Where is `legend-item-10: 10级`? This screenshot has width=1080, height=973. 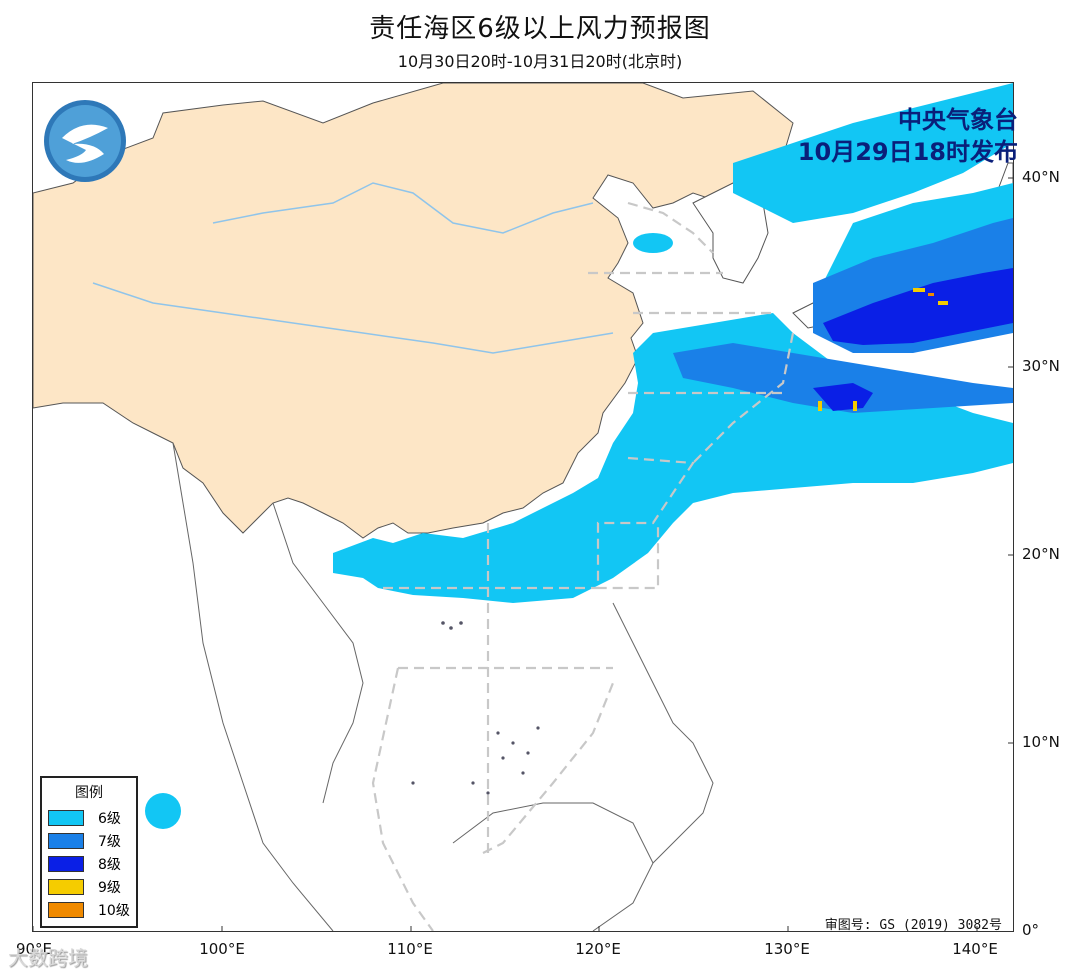
legend-item-10: 10级 is located at coordinates (89, 909).